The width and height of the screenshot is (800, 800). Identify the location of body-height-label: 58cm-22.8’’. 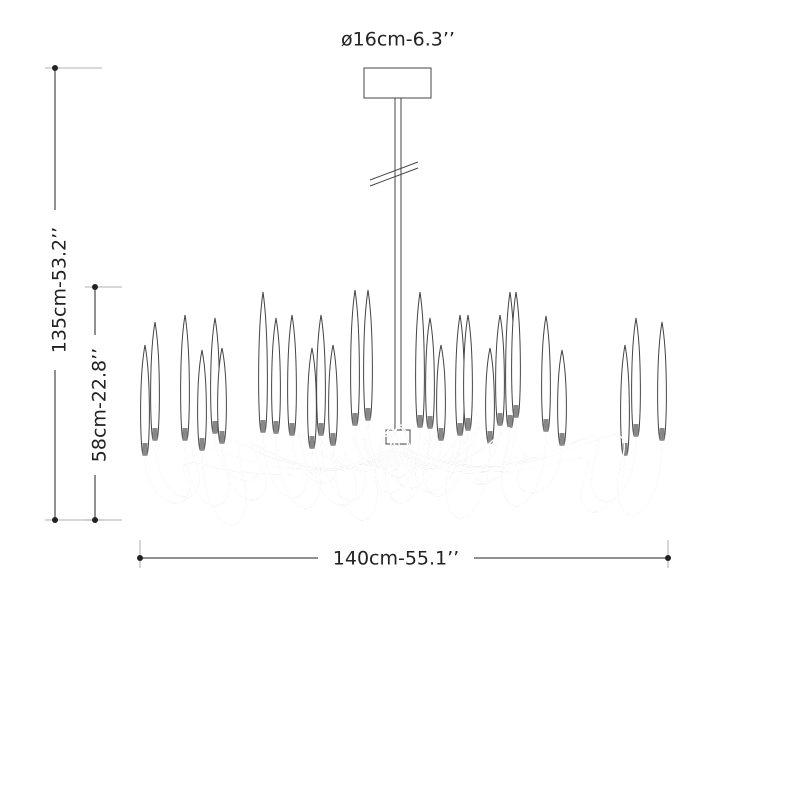
(100, 405).